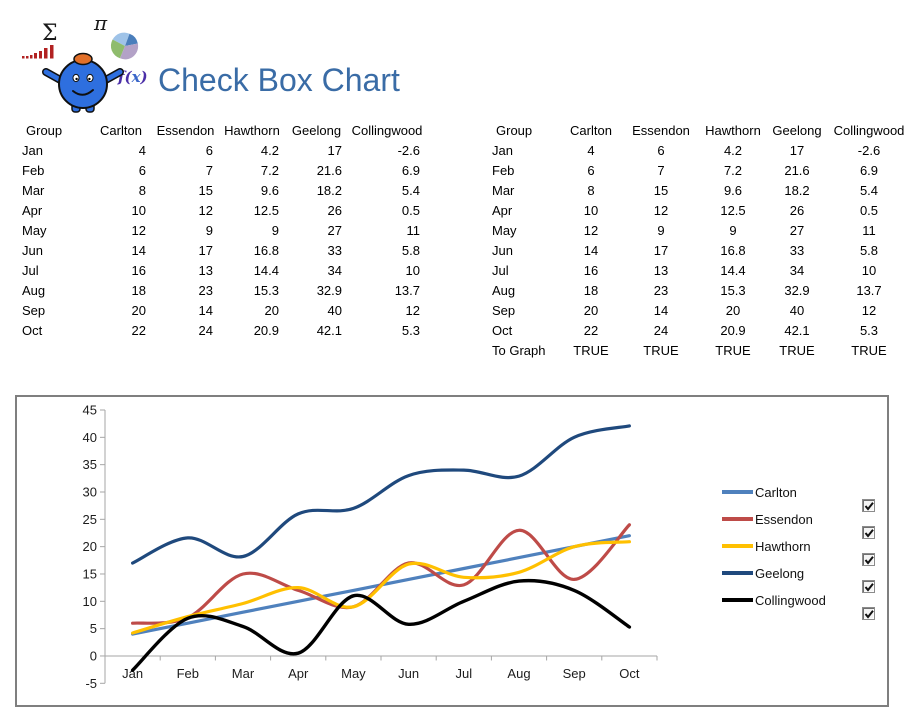 The image size is (917, 727). Describe the element at coordinates (224, 311) in the screenshot. I see `table-row: Sep 20 14 20 40 12` at that location.